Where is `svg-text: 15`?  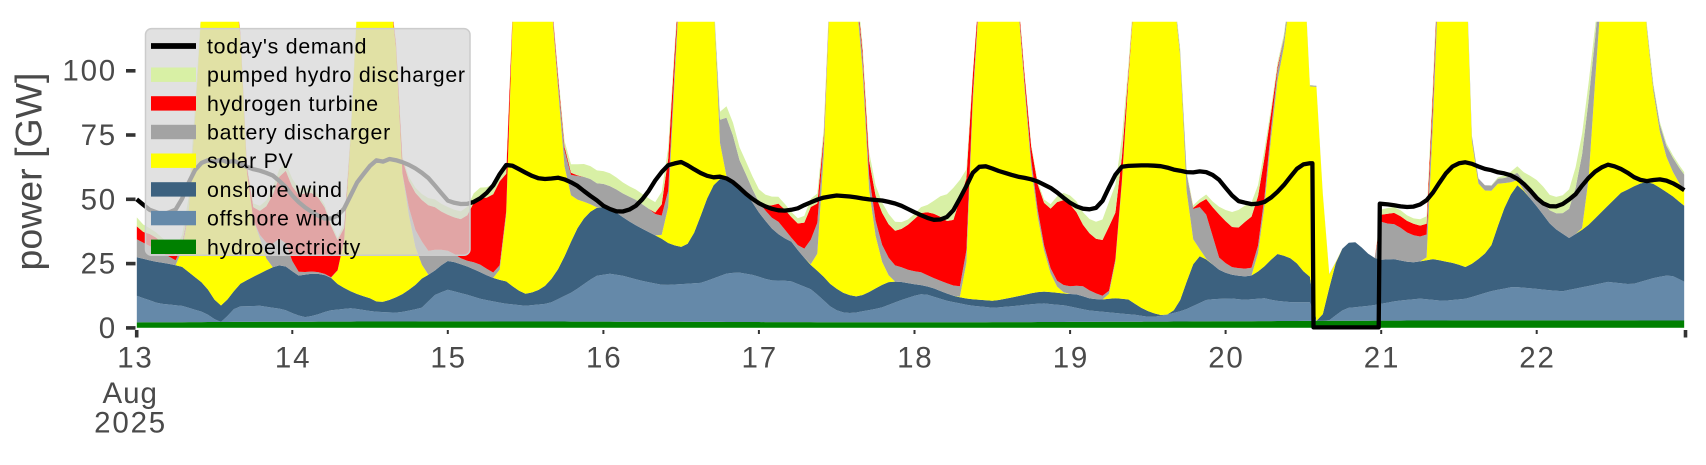
svg-text: 15 is located at coordinates (448, 358).